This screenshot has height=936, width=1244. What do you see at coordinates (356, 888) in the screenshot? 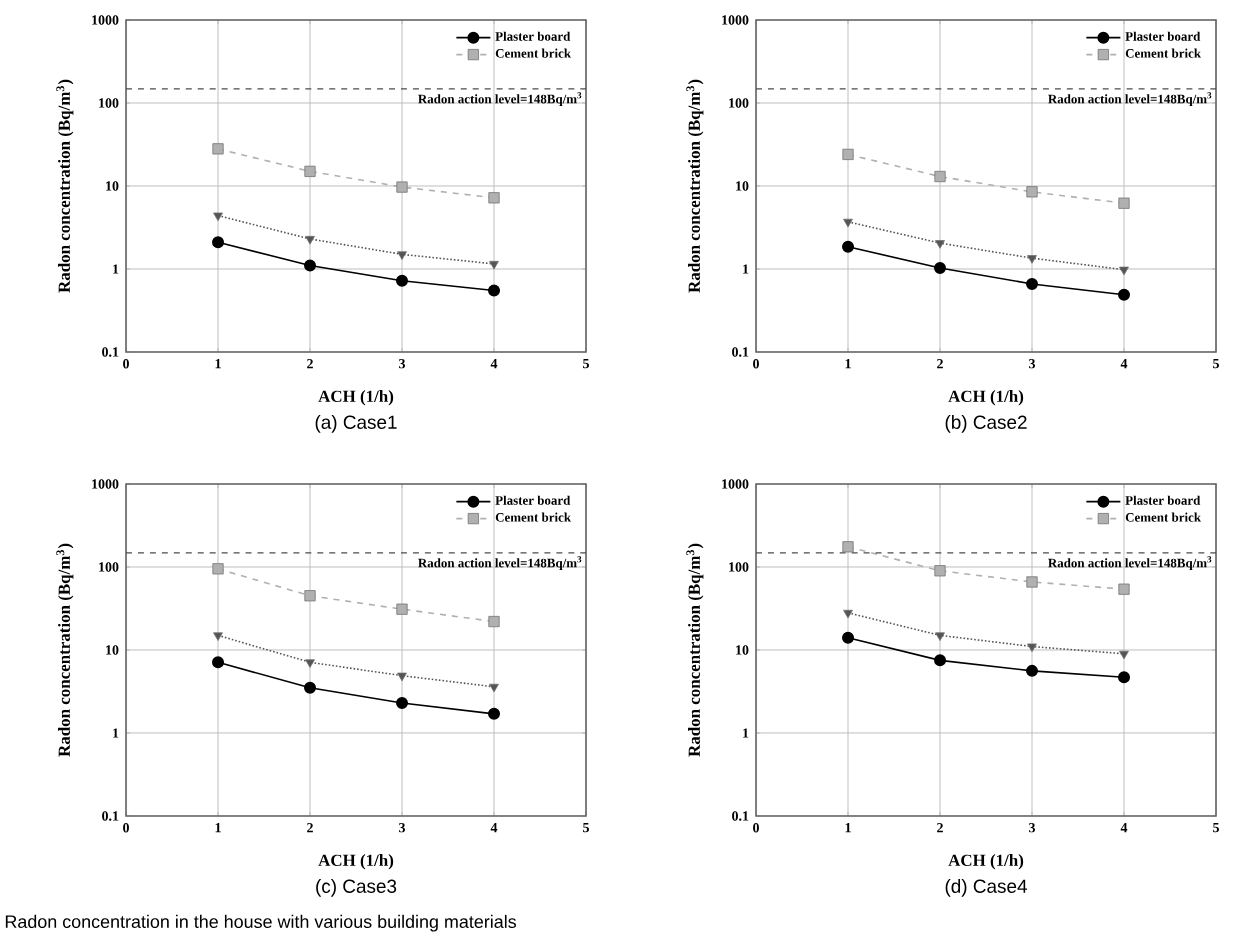
I see `text: (c) Case3` at bounding box center [356, 888].